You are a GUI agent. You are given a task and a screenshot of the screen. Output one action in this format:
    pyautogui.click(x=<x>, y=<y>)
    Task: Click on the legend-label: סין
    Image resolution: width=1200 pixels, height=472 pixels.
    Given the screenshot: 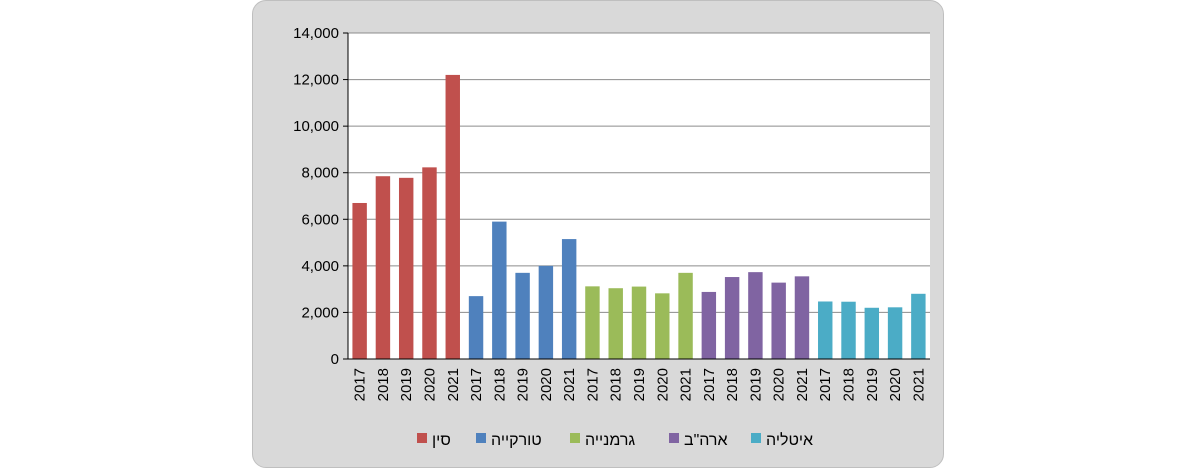 What is the action you would take?
    pyautogui.click(x=441, y=440)
    